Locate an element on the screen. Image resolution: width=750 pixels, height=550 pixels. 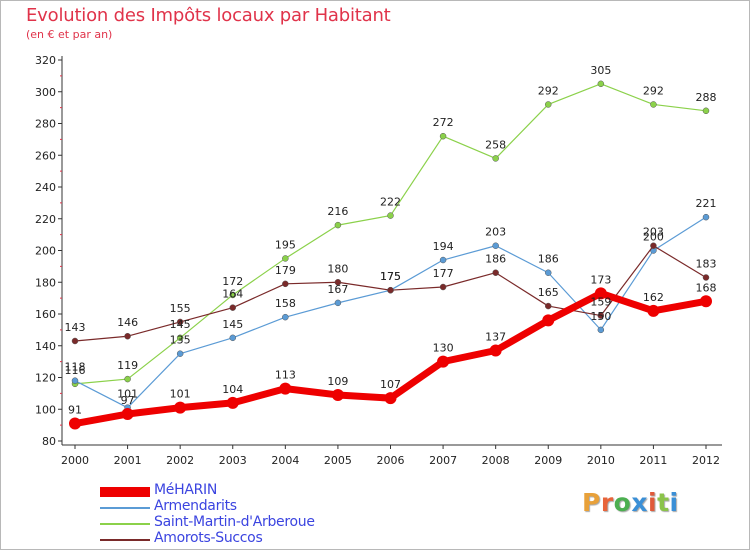
y-tick-label: 80 is located at coordinates (49, 441).